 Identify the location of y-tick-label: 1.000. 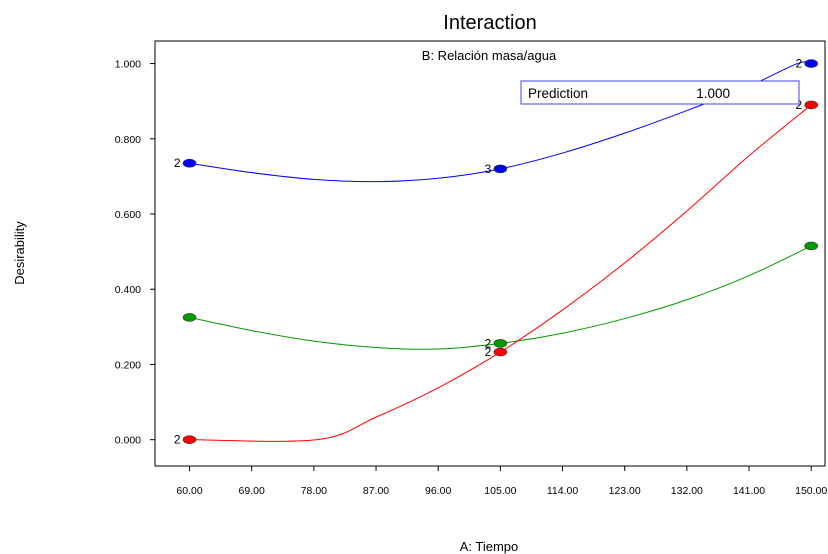
(128, 65).